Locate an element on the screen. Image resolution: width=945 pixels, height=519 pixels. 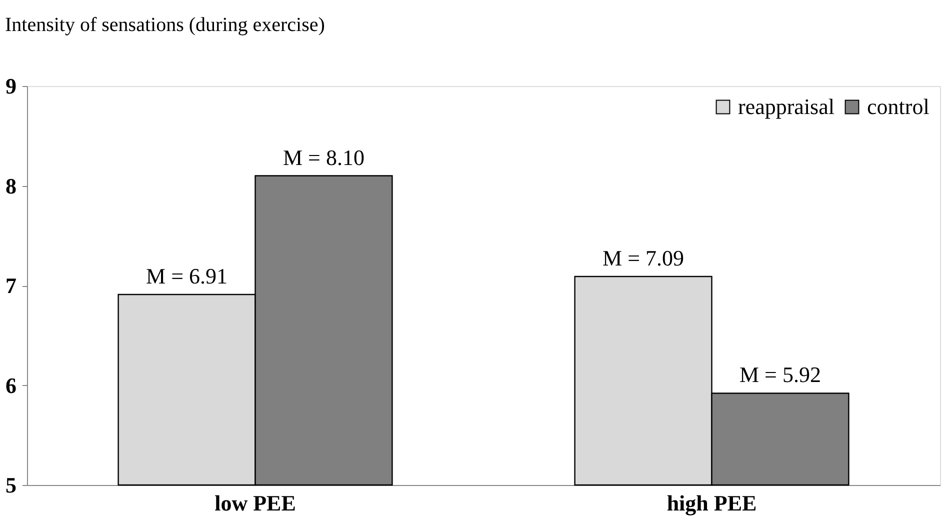
legend-label: control is located at coordinates (898, 106).